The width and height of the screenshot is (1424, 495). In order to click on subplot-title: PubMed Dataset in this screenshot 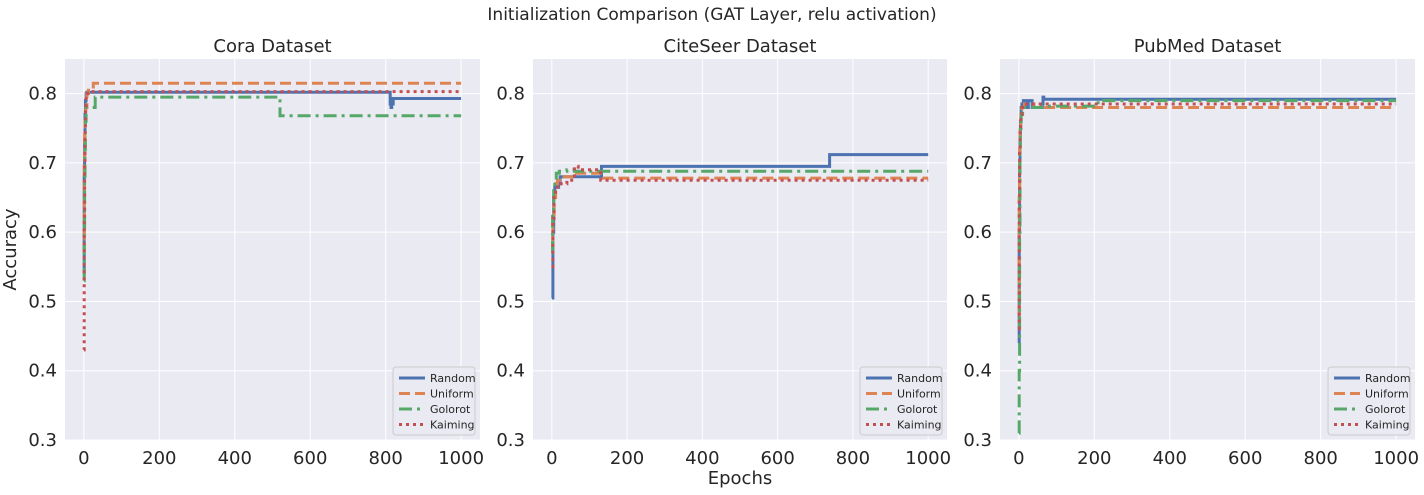, I will do `click(1208, 46)`.